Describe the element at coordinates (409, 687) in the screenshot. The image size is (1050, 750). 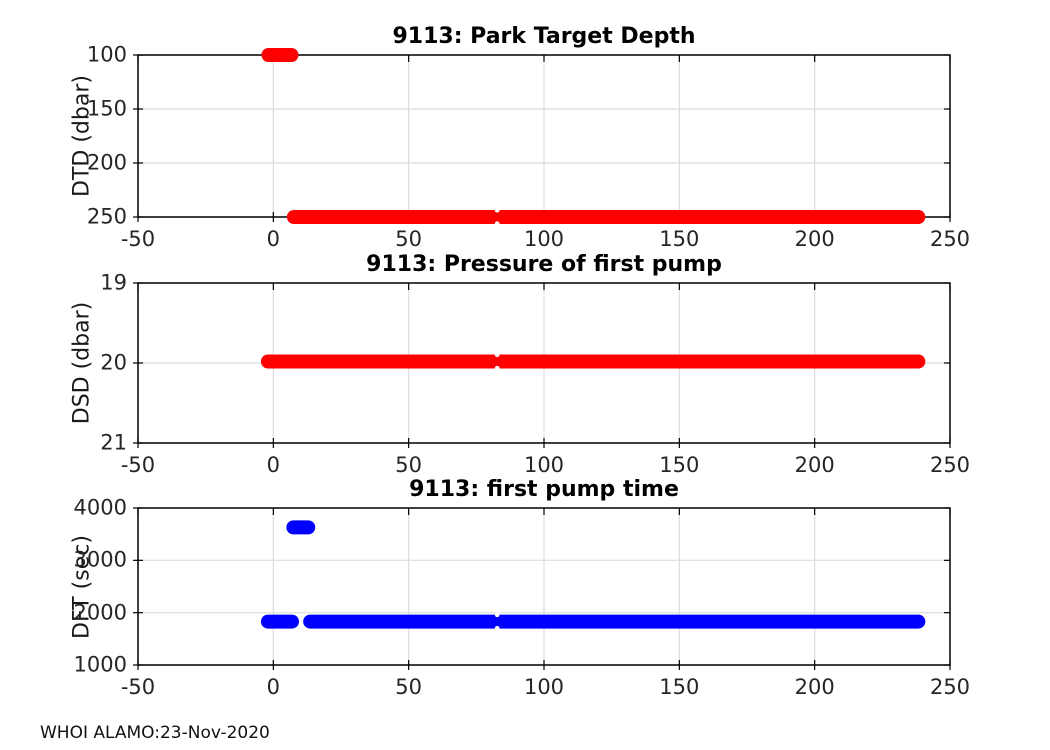
I see `x-tick-label-sp3-50: 50` at that location.